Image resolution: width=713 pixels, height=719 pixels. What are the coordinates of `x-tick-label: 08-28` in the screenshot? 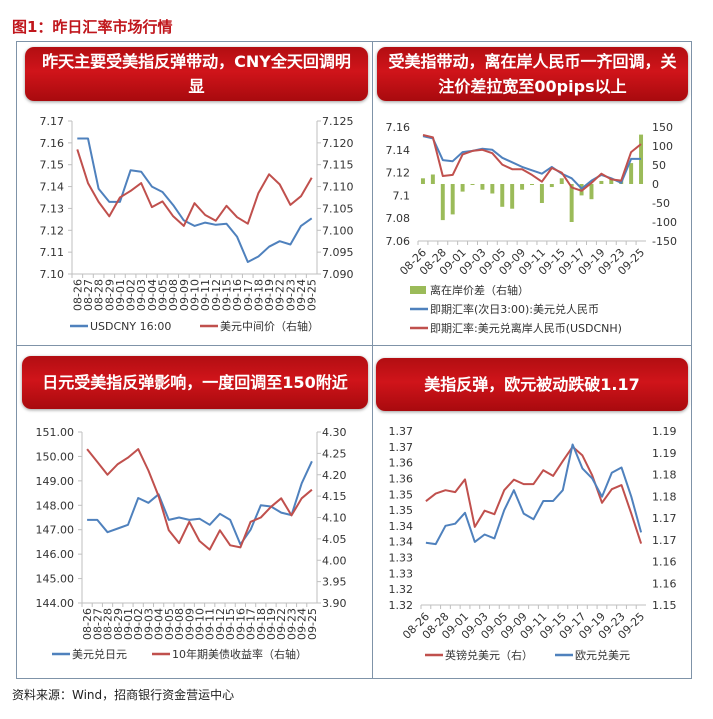 It's located at (99, 295).